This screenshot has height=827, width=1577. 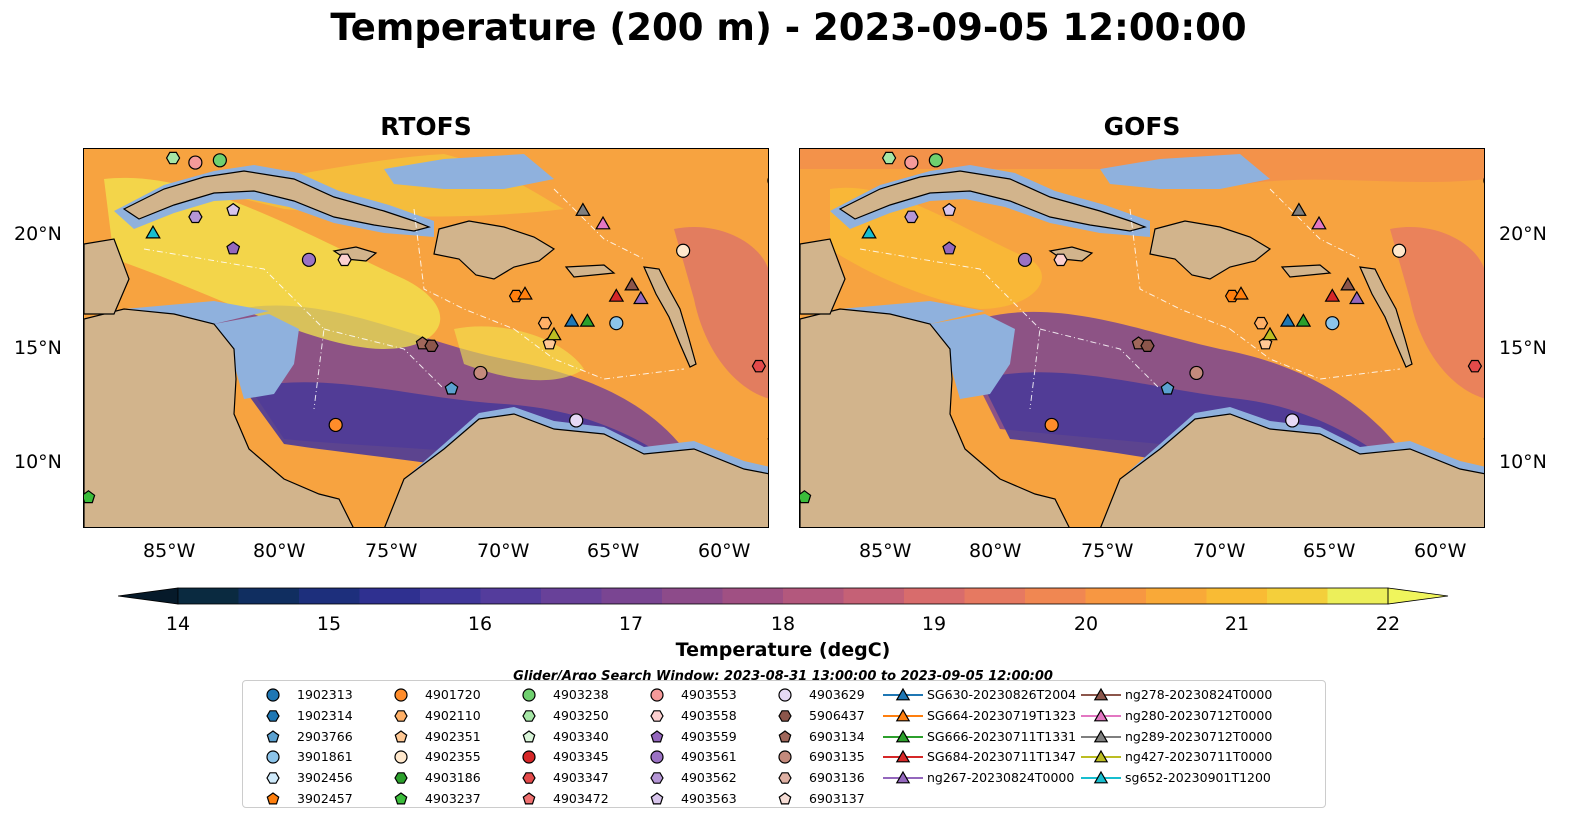 I want to click on colorbar-tick-15: 15, so click(x=329, y=624).